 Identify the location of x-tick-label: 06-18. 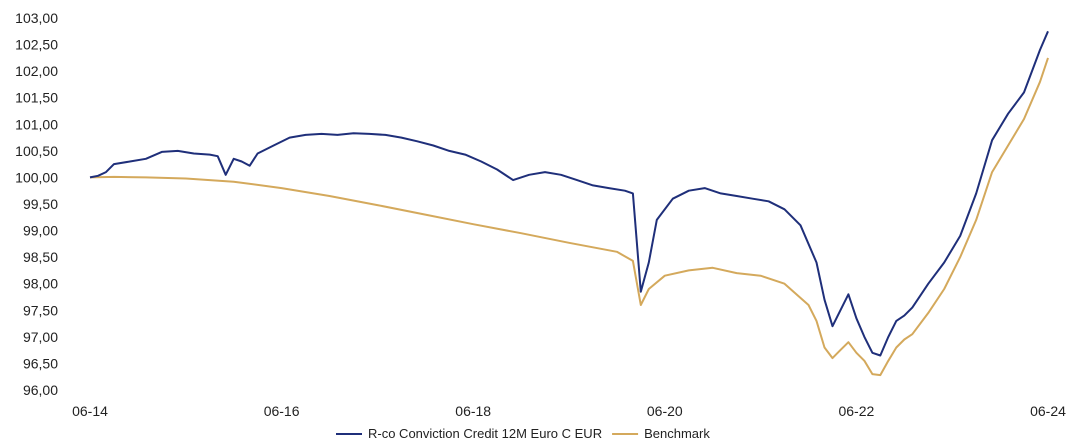
(473, 411).